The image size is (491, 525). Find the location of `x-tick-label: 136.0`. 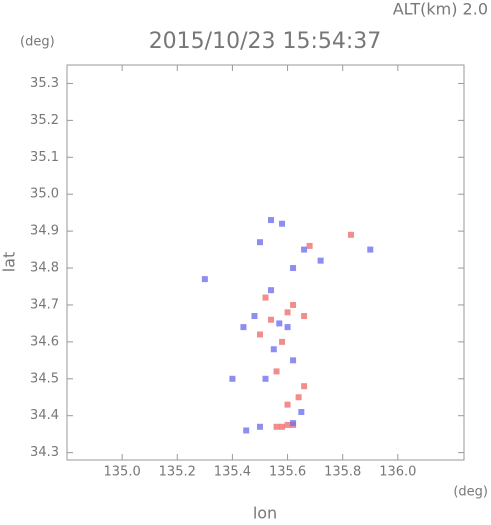

x-tick-label: 136.0 is located at coordinates (397, 472).